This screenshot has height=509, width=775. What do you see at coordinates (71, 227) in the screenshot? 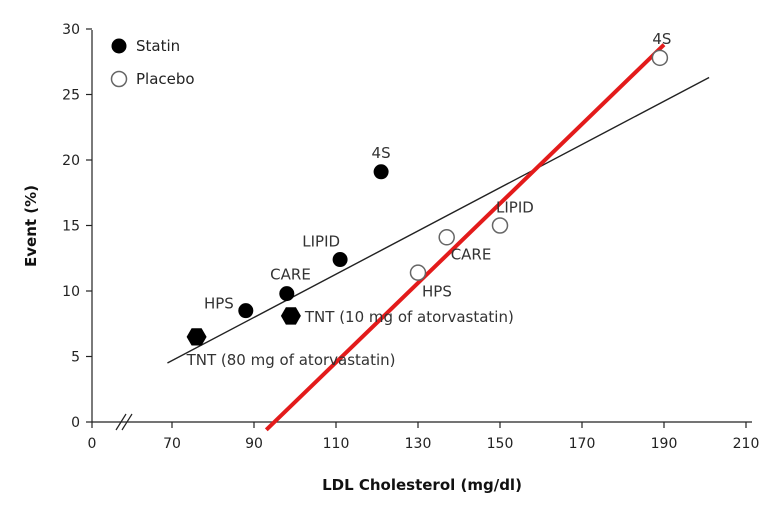
I see `y-tick-label: 15` at bounding box center [71, 227].